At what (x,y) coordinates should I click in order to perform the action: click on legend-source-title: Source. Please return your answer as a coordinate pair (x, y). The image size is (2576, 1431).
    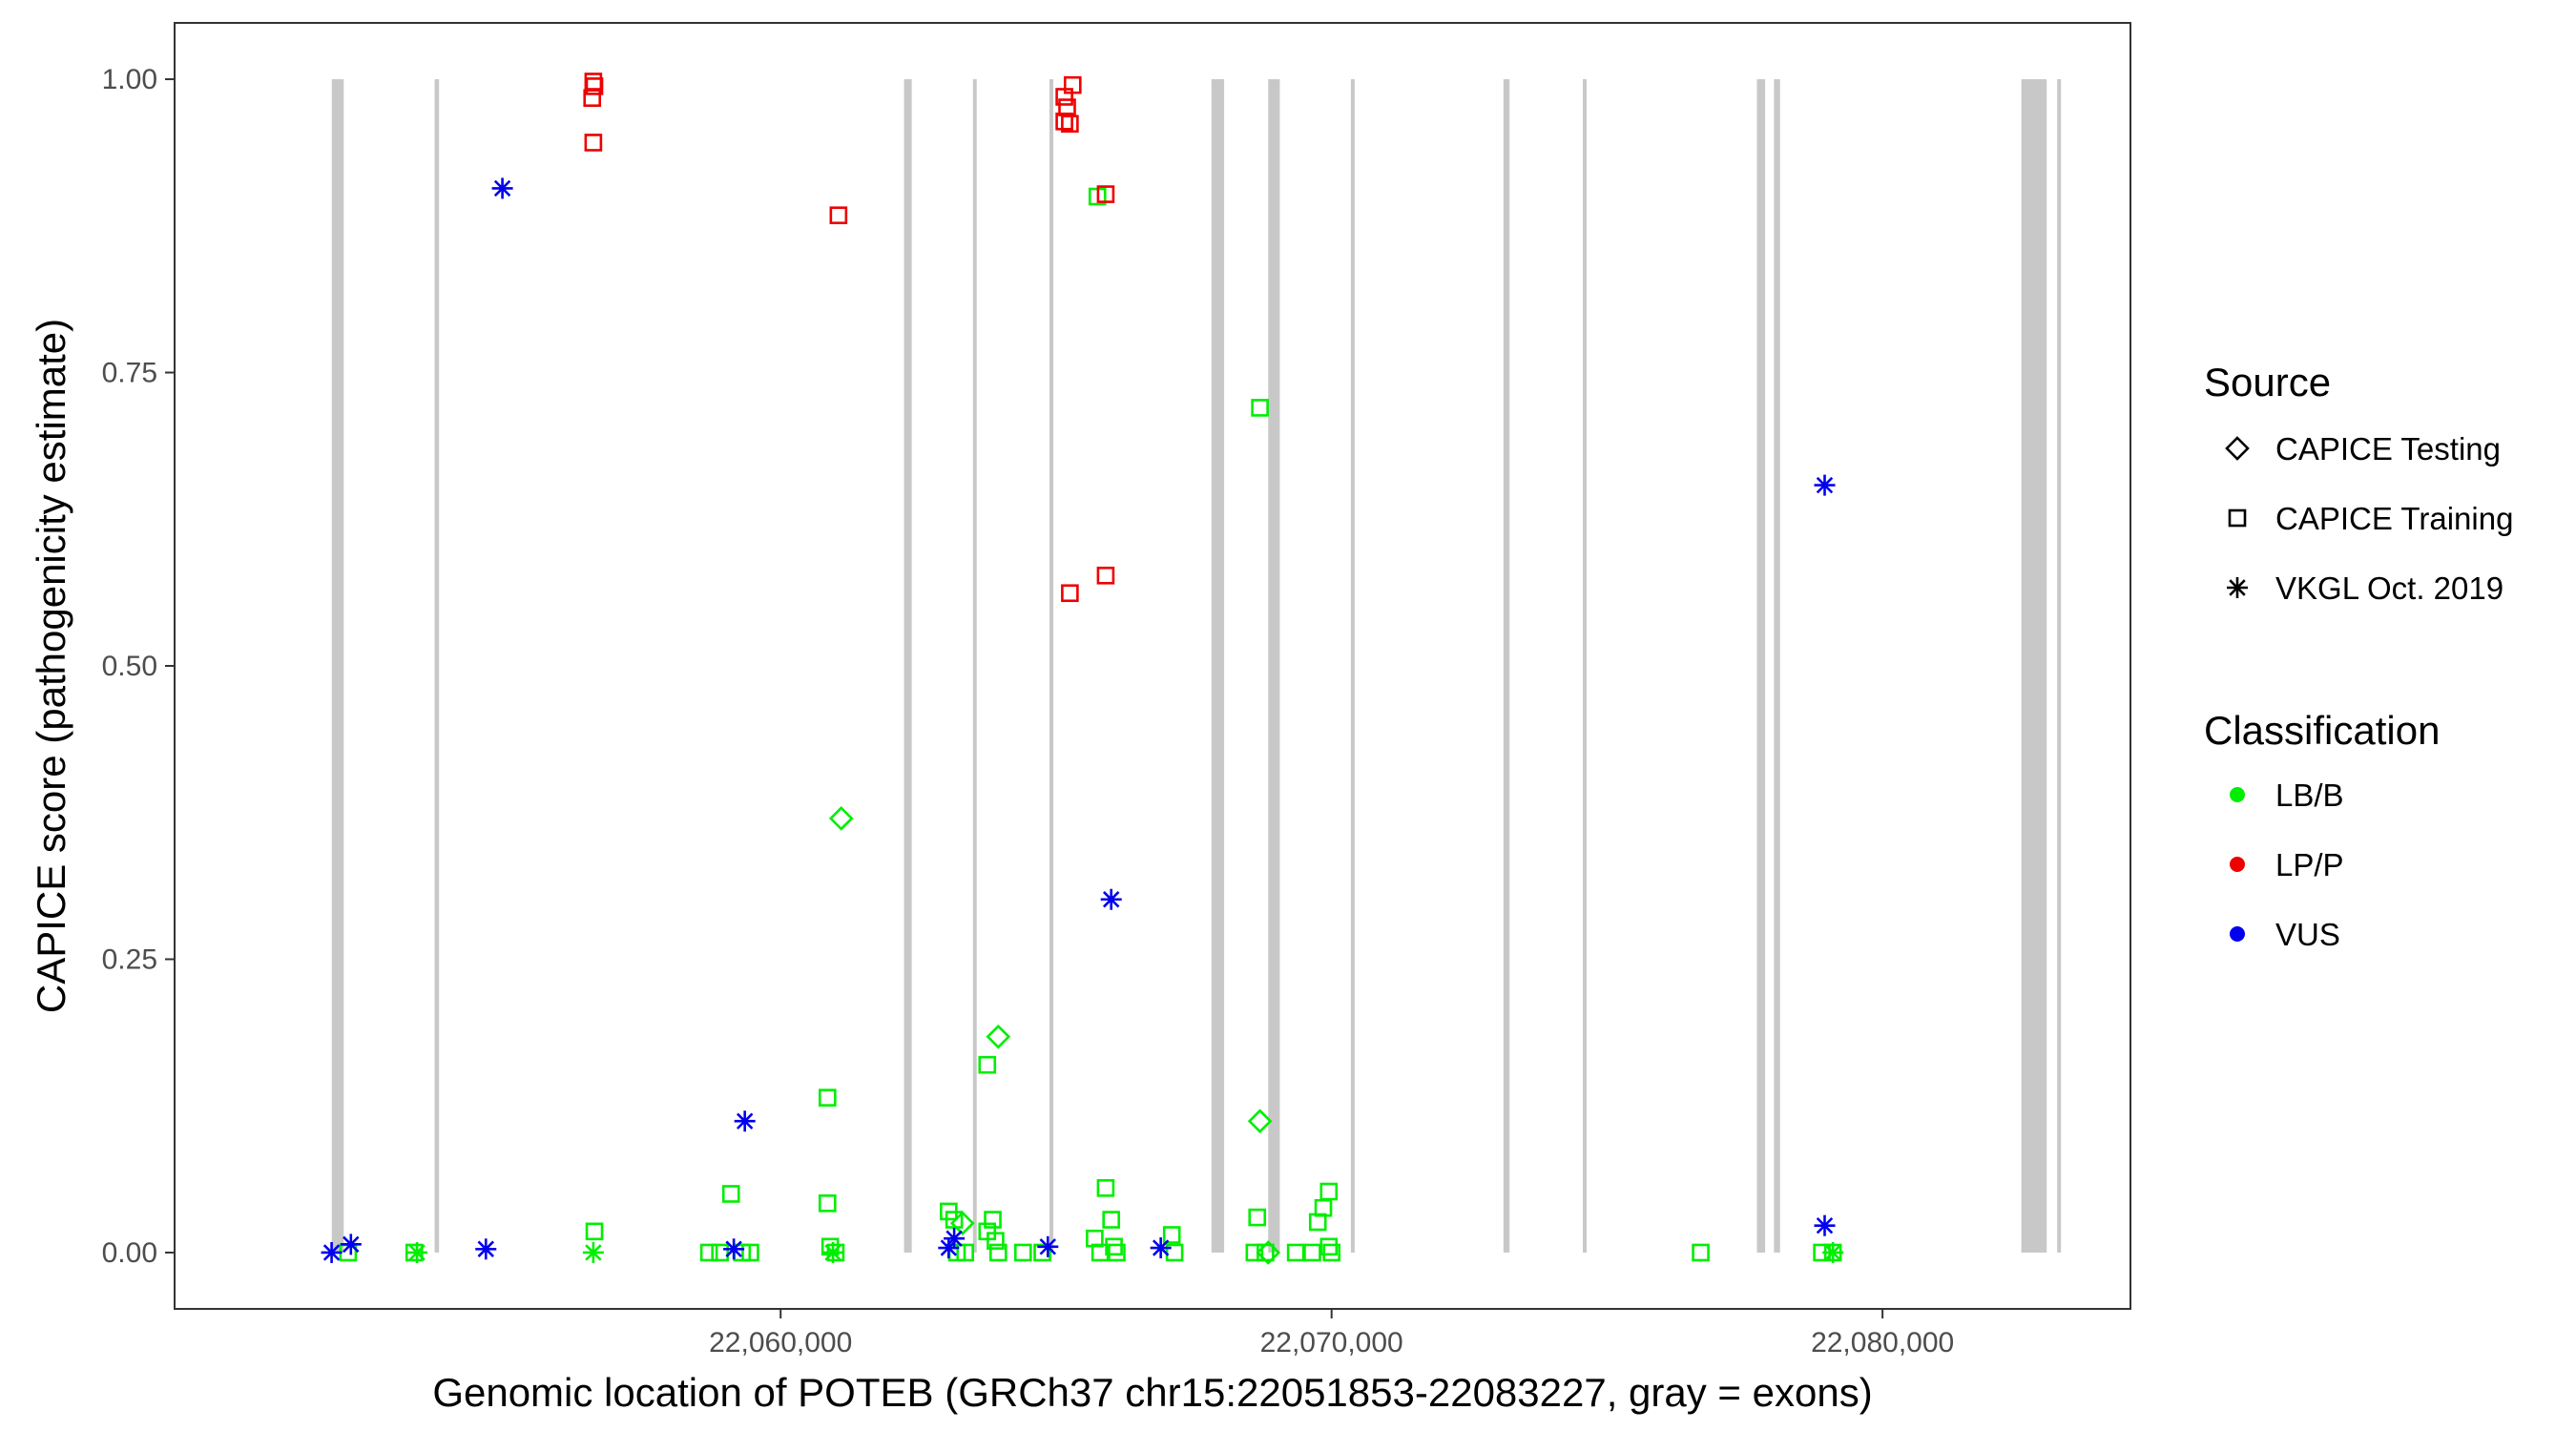
    Looking at the image, I should click on (2267, 382).